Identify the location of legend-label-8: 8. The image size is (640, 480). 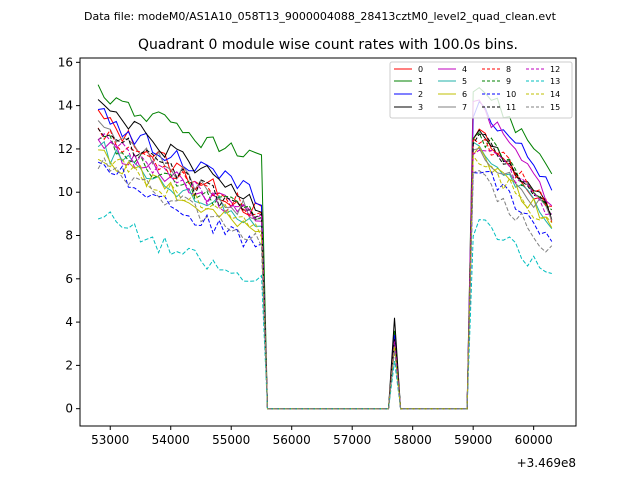
(508, 69).